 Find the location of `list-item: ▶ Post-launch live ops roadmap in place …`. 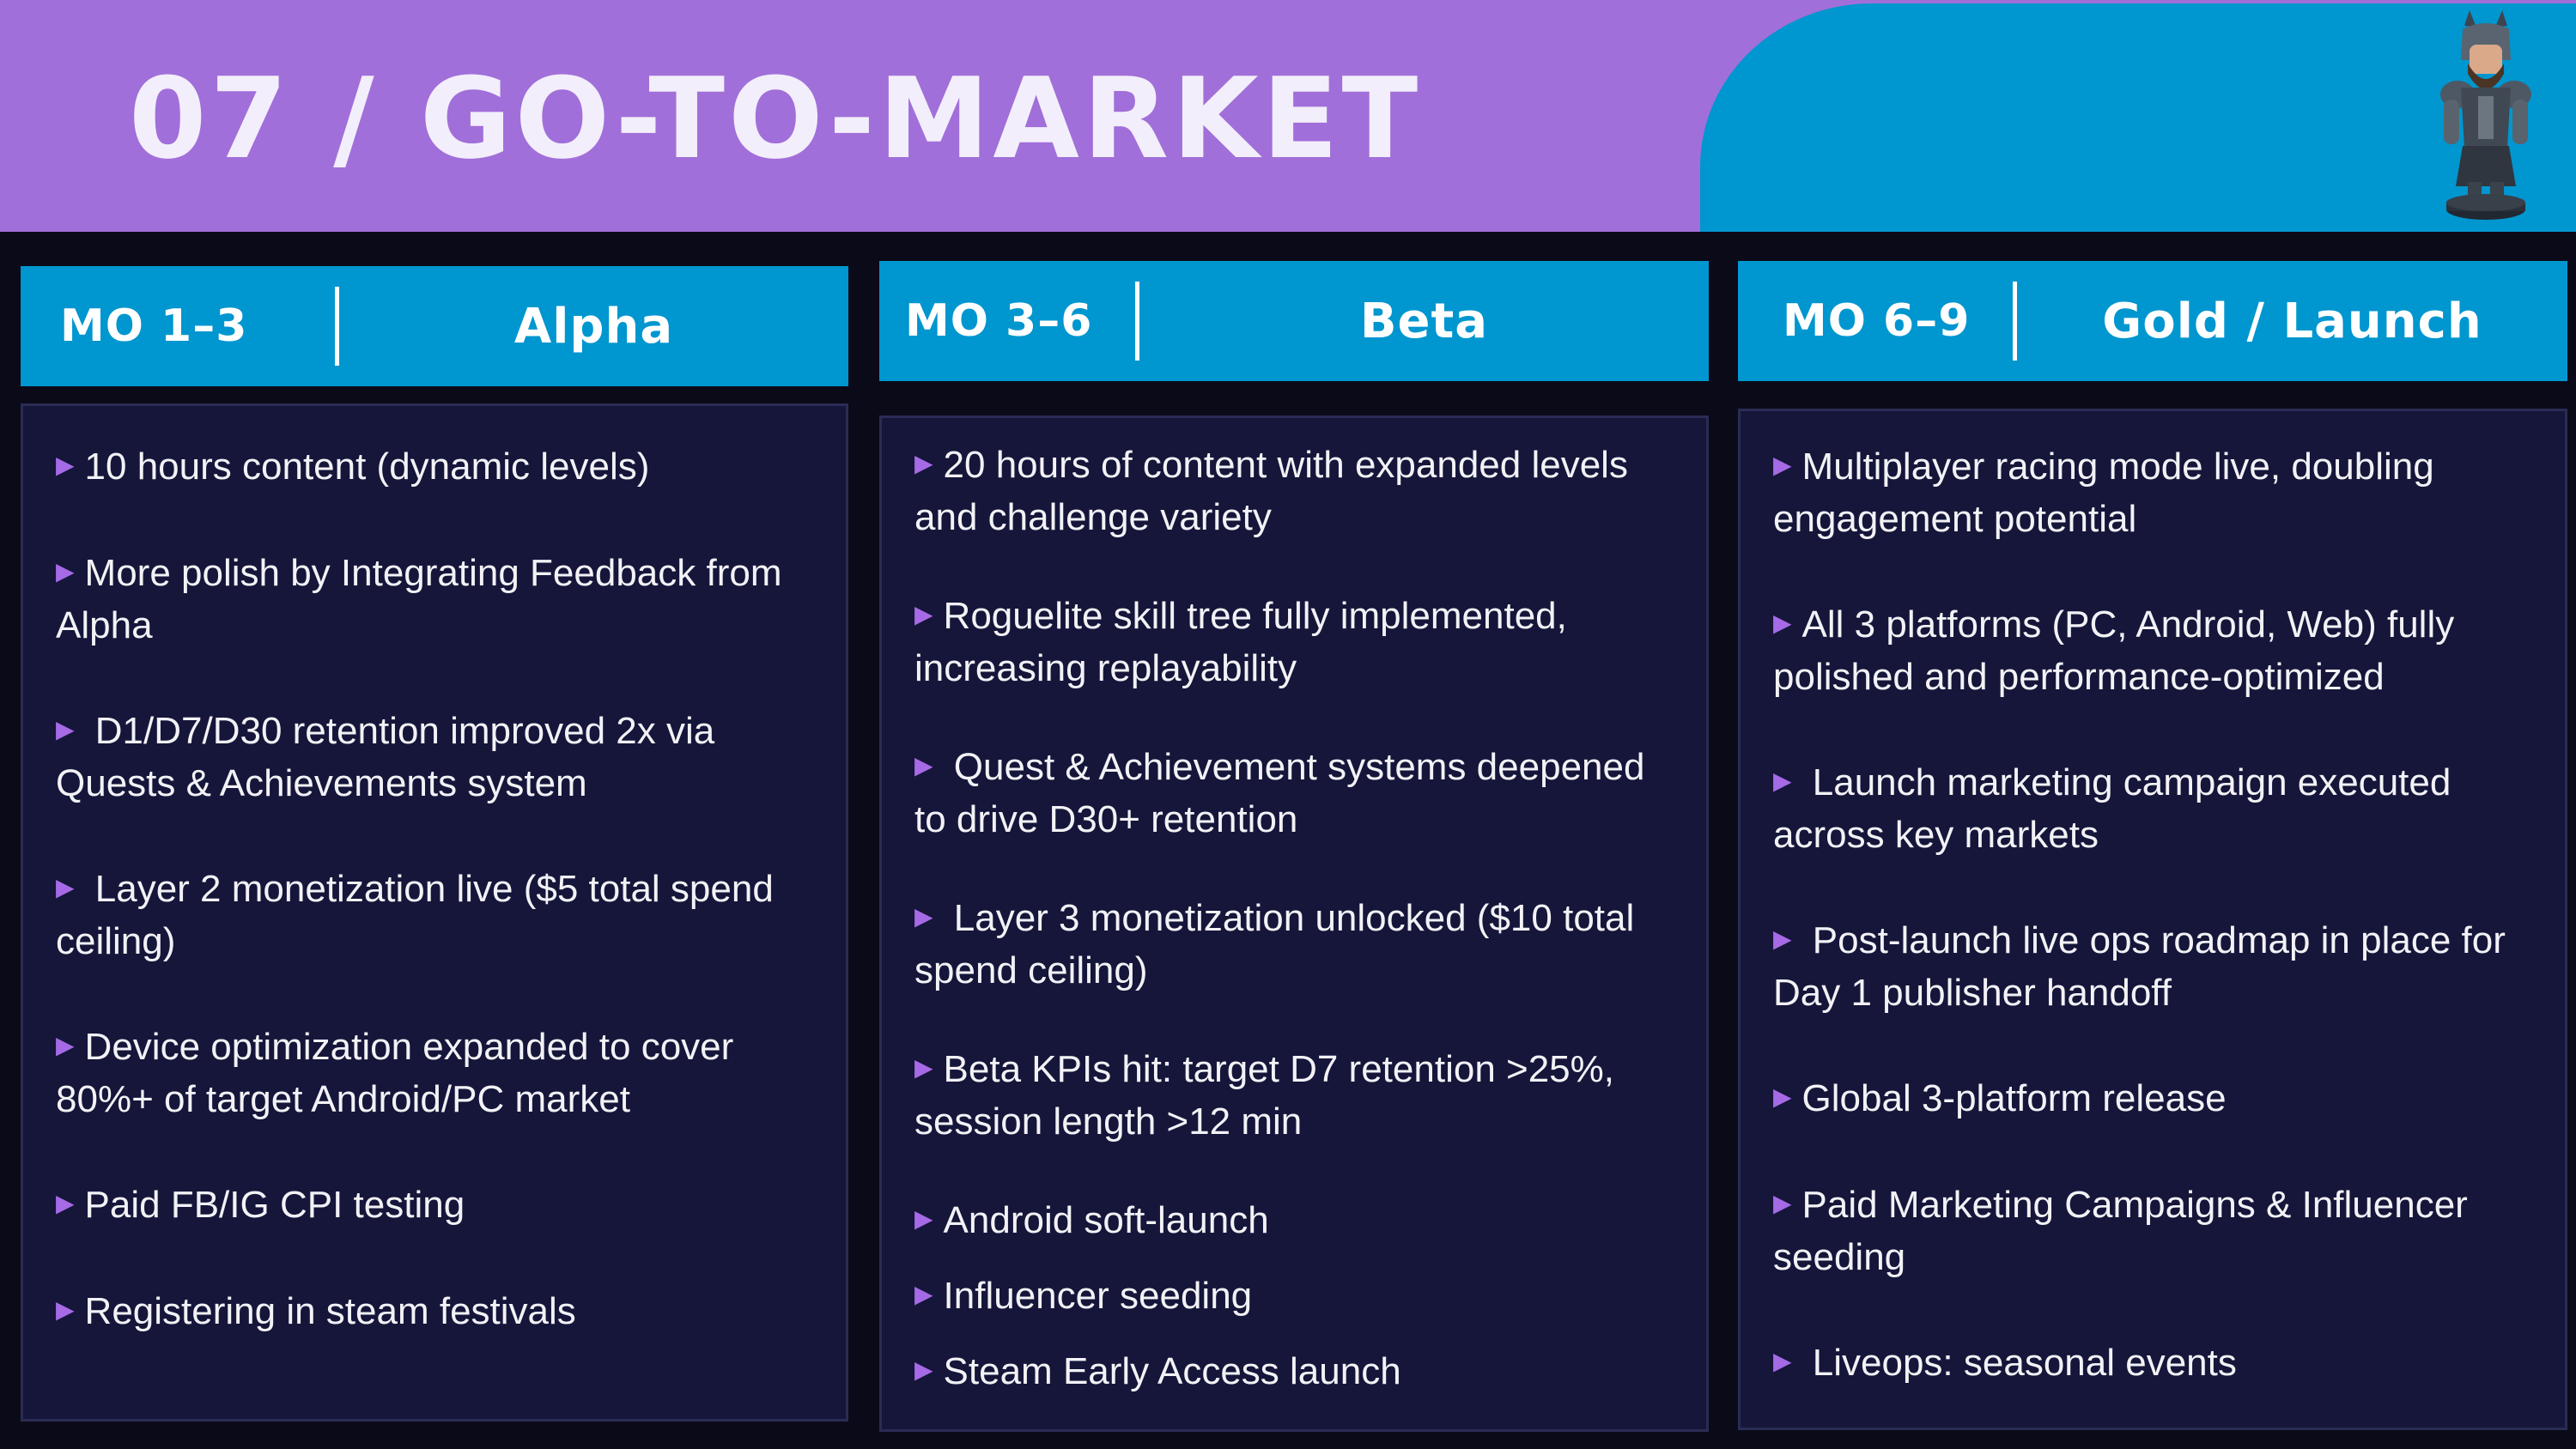

list-item: ▶ Post-launch live ops roadmap in place … is located at coordinates (2140, 966).